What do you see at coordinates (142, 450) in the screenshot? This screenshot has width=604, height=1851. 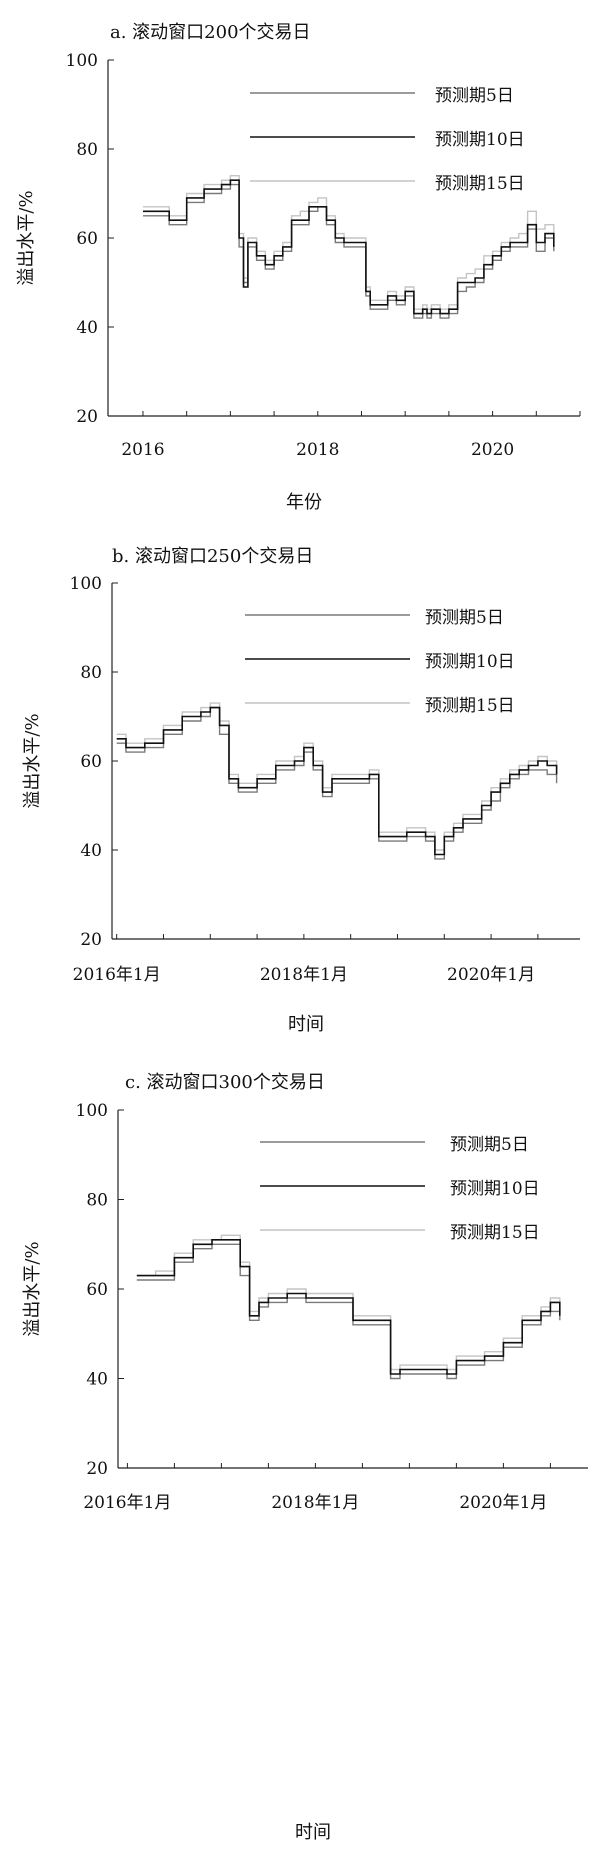 I see `x-tick-label: 2016` at bounding box center [142, 450].